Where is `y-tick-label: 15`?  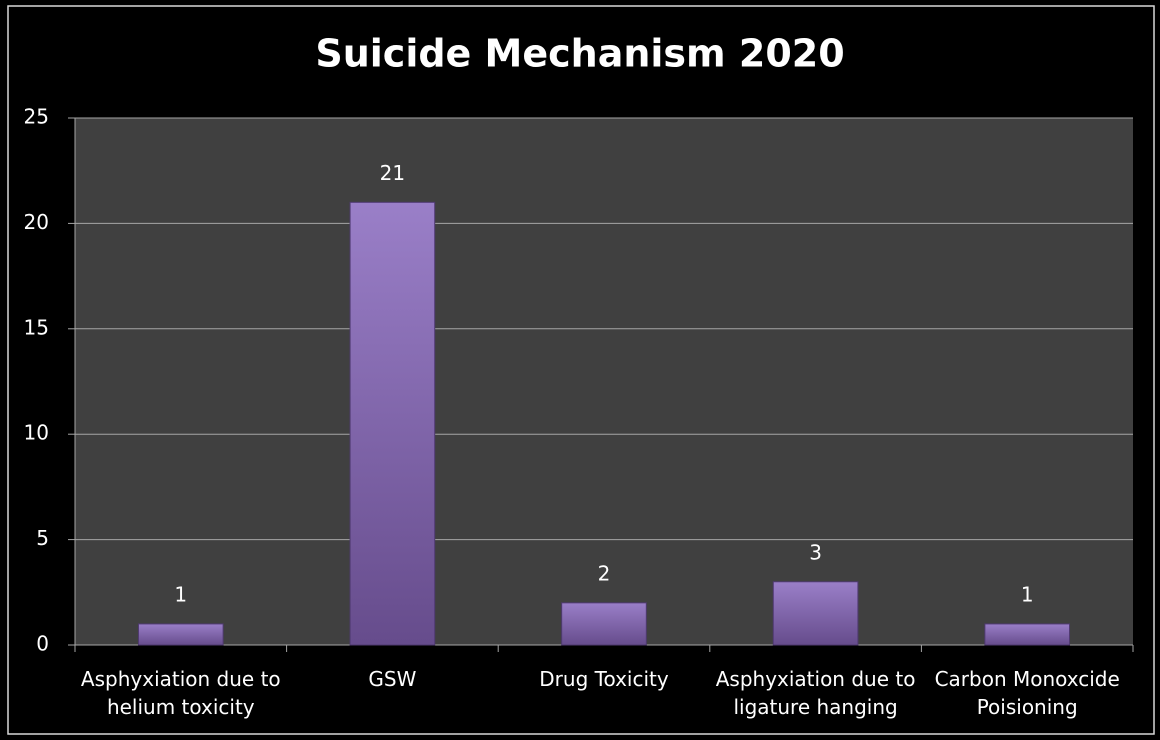 y-tick-label: 15 is located at coordinates (36, 327).